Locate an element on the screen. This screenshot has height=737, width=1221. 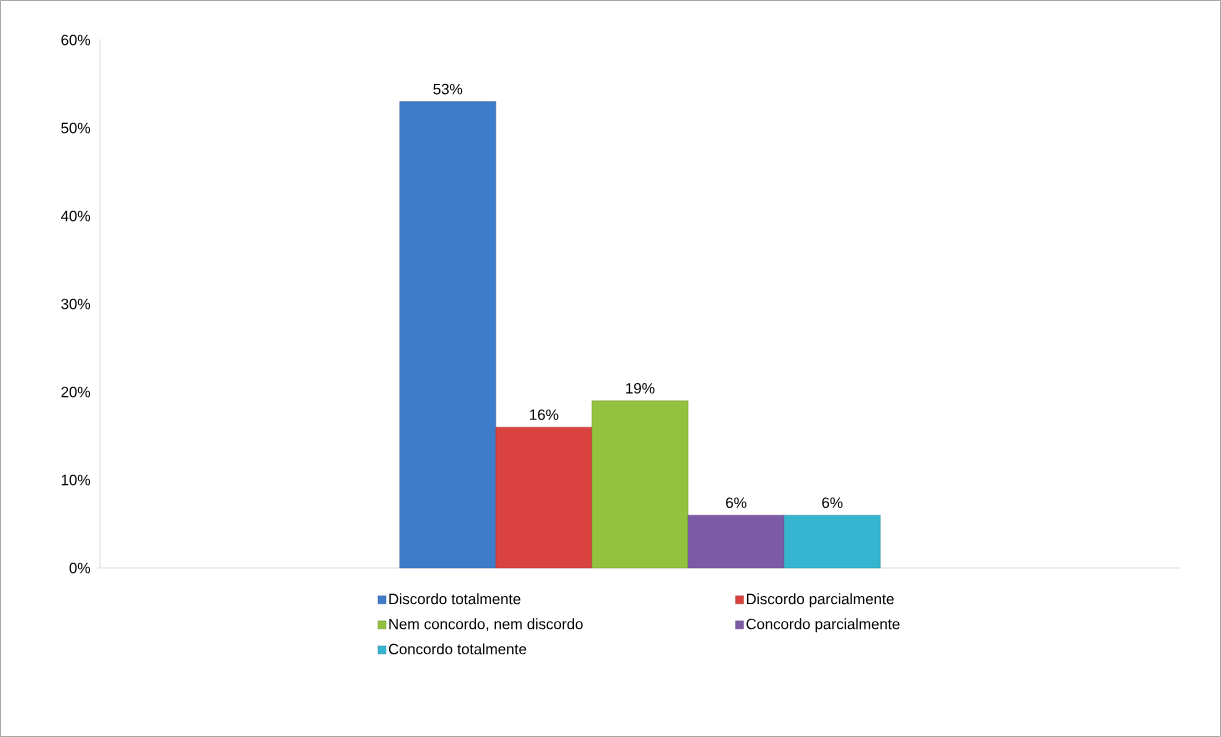
y-tick-label: 0% is located at coordinates (80, 568).